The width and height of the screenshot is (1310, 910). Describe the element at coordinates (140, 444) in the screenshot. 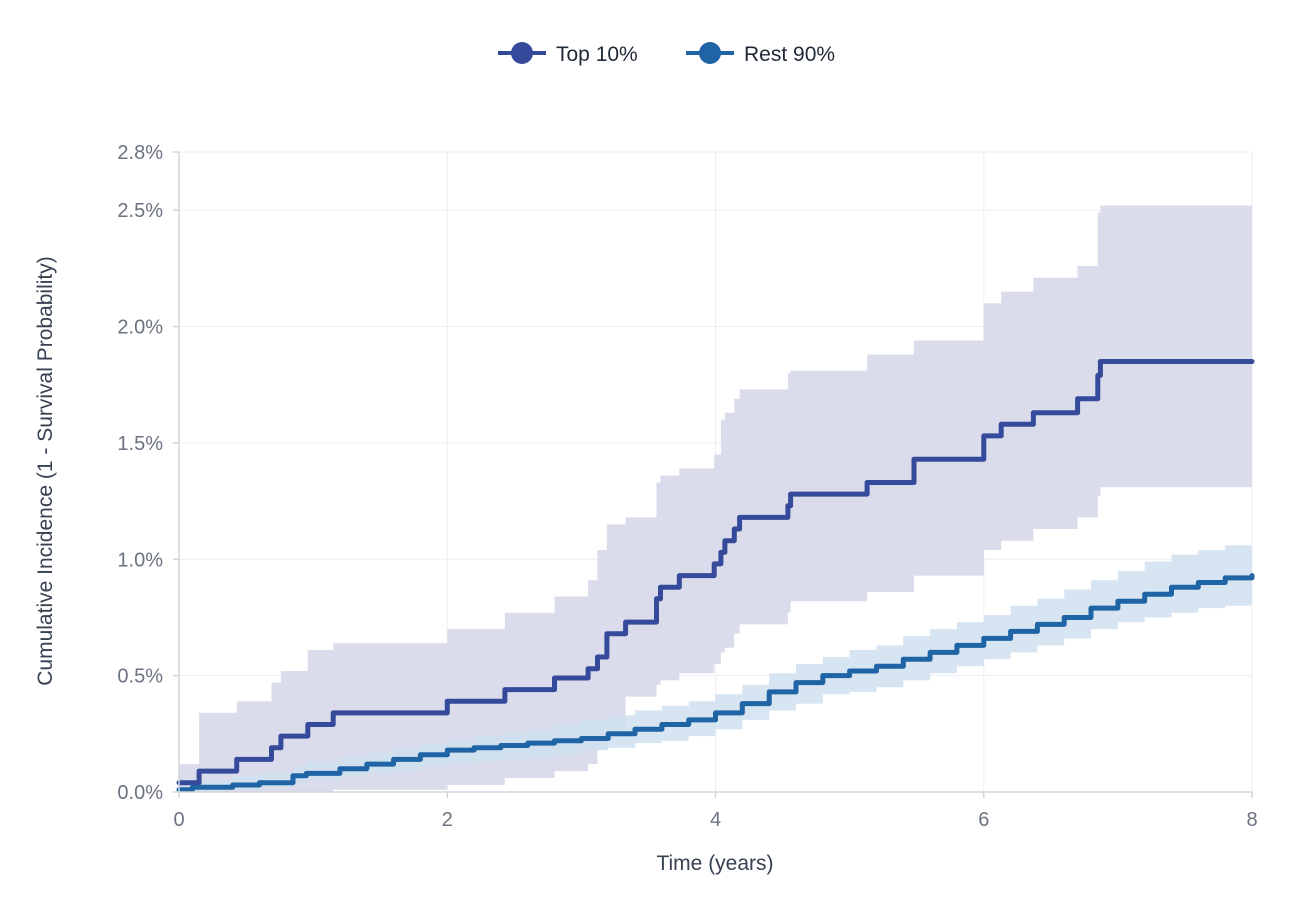

I see `y-tick-label: 1.5%` at that location.